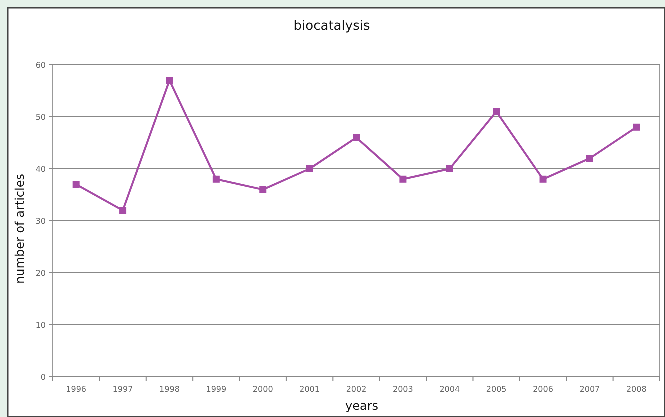 The image size is (665, 417). I want to click on y-tick-label: 40, so click(41, 169).